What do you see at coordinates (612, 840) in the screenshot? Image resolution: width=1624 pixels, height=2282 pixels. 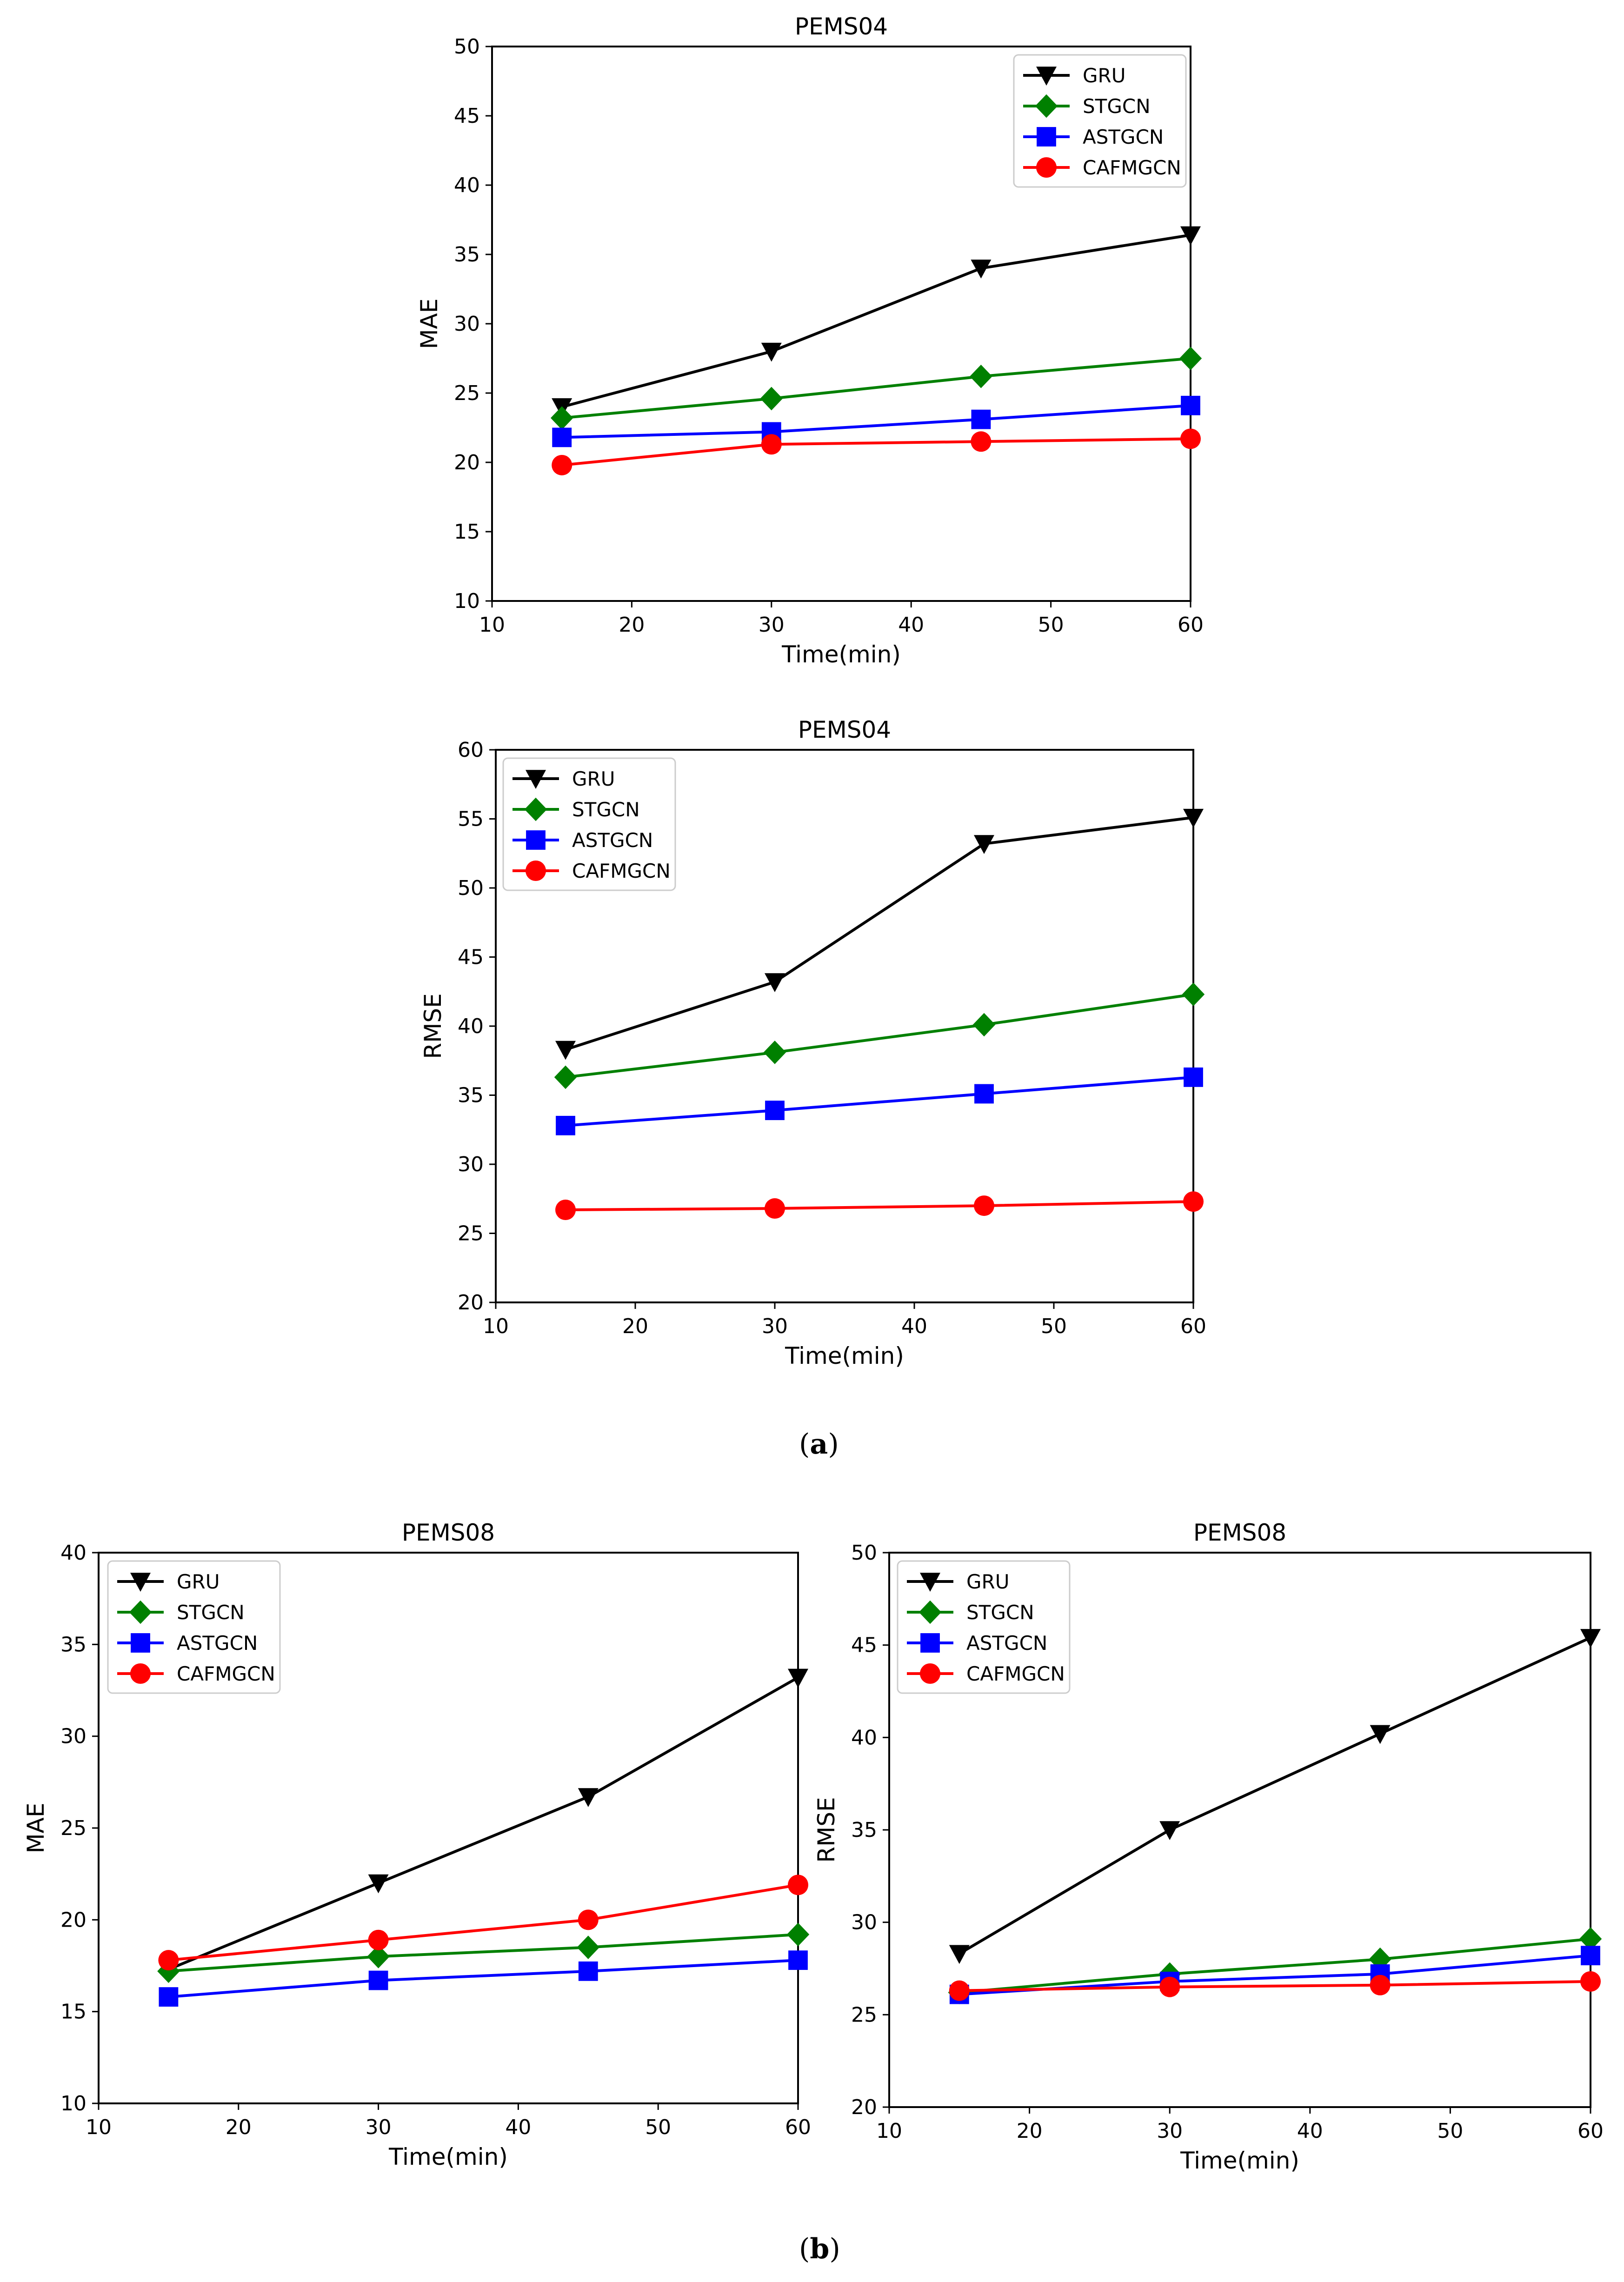 I see `legend-entry: ASTGCN` at bounding box center [612, 840].